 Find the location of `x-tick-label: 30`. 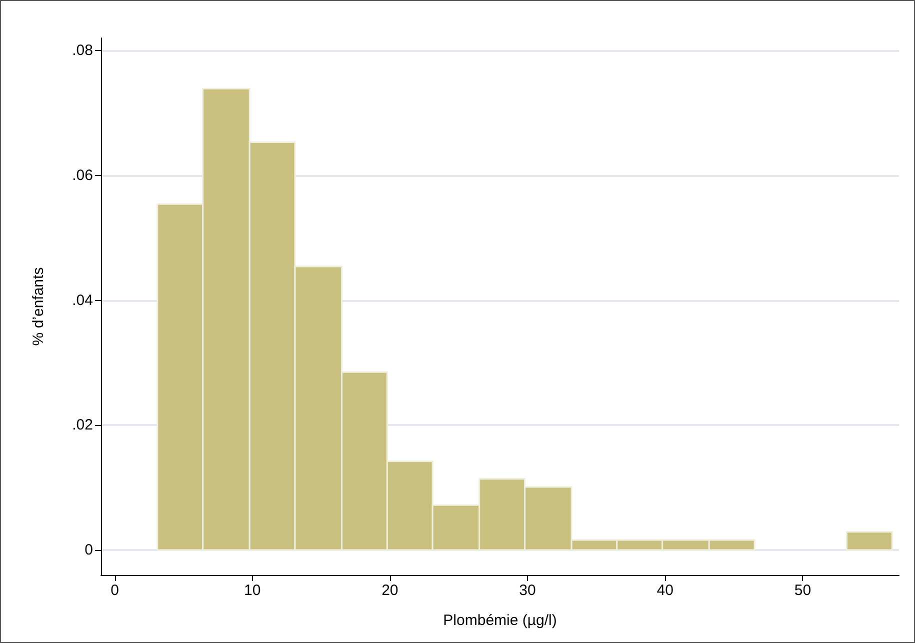

x-tick-label: 30 is located at coordinates (527, 590).